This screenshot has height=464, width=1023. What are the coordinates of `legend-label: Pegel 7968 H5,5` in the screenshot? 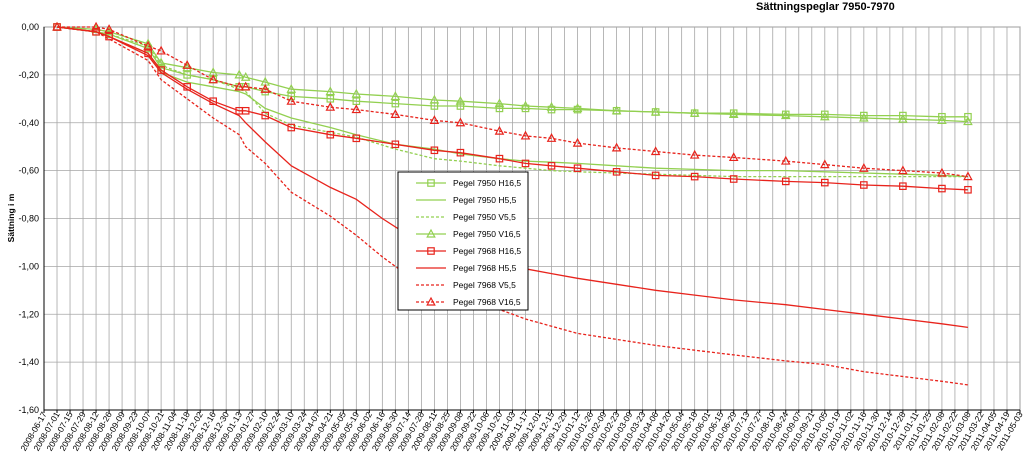 It's located at (485, 268).